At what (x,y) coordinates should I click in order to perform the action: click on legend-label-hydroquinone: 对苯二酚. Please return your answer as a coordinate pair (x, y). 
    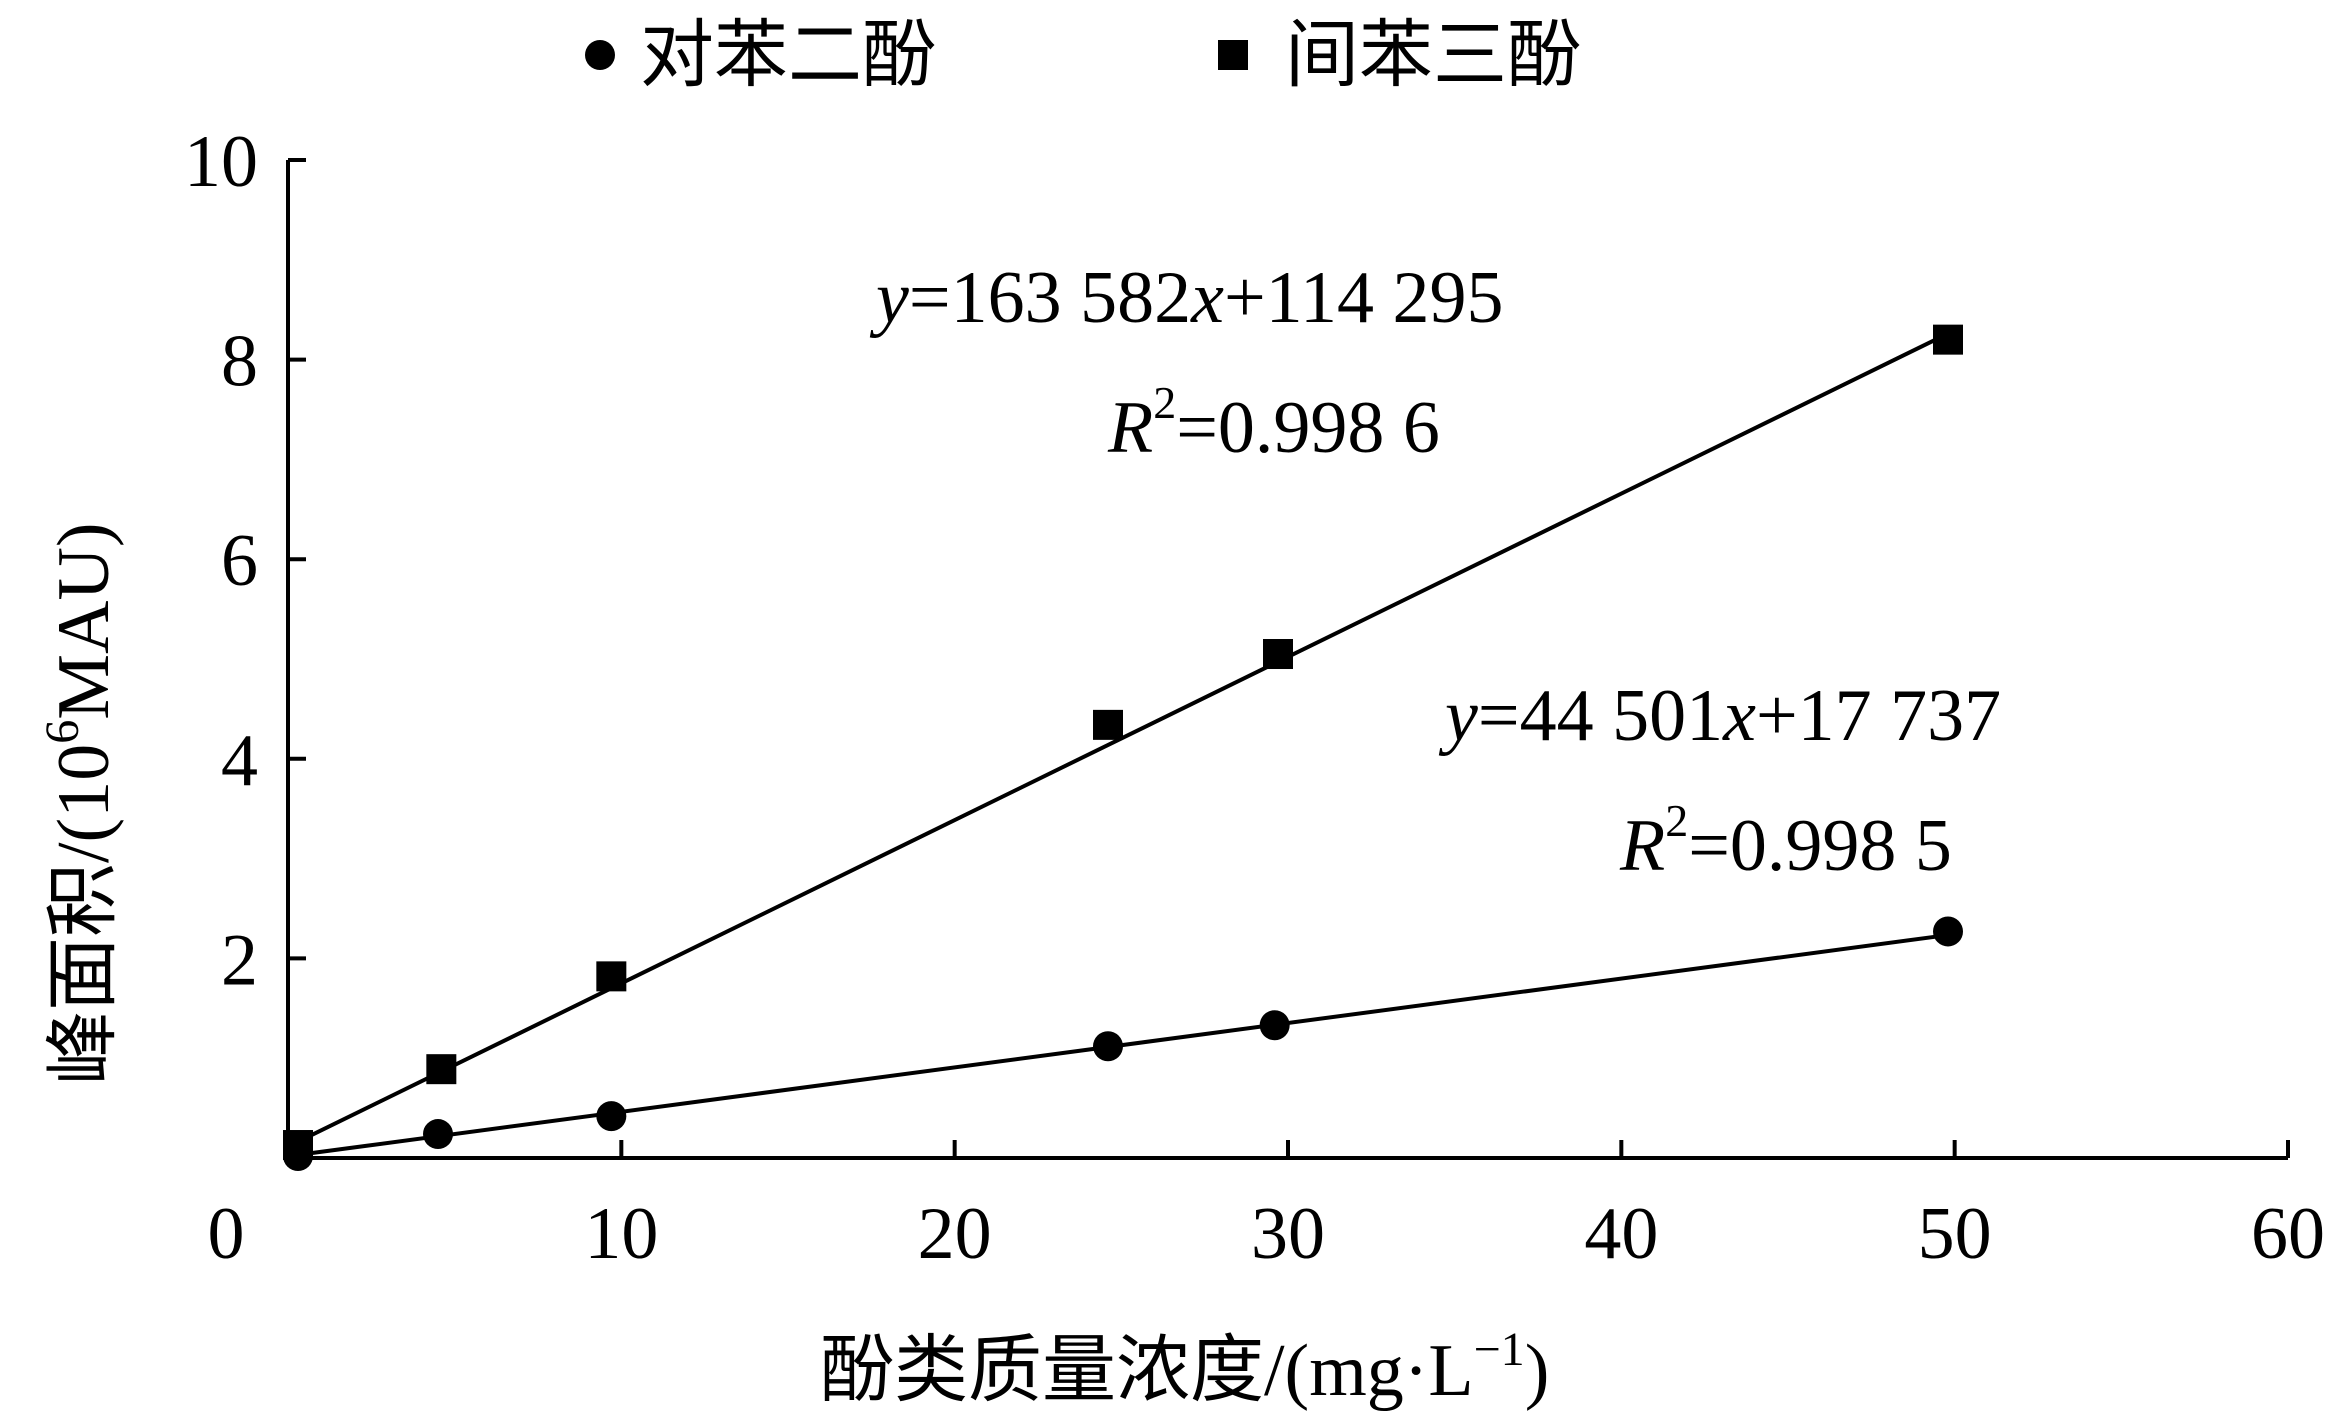
    Looking at the image, I should click on (788, 56).